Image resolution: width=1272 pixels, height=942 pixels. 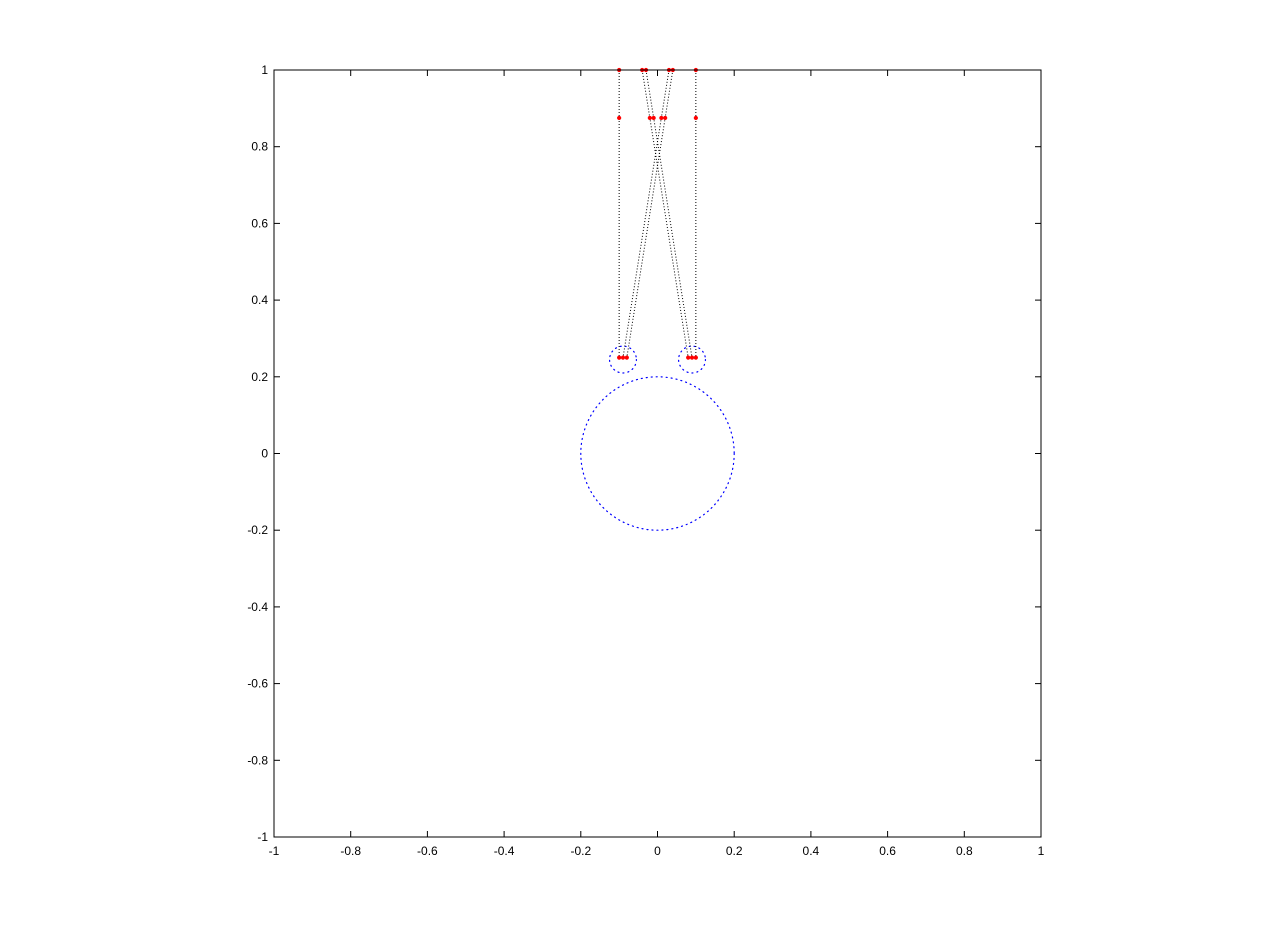 What do you see at coordinates (257, 607) in the screenshot?
I see `ytick-label-3: -0.4` at bounding box center [257, 607].